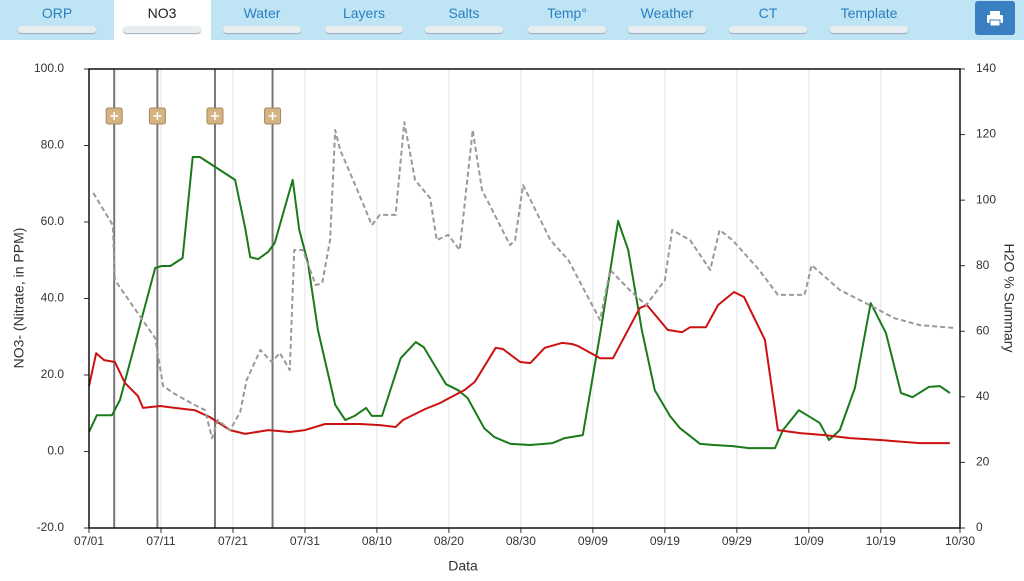  What do you see at coordinates (983, 396) in the screenshot?
I see `y2-tick-label: 40` at bounding box center [983, 396].